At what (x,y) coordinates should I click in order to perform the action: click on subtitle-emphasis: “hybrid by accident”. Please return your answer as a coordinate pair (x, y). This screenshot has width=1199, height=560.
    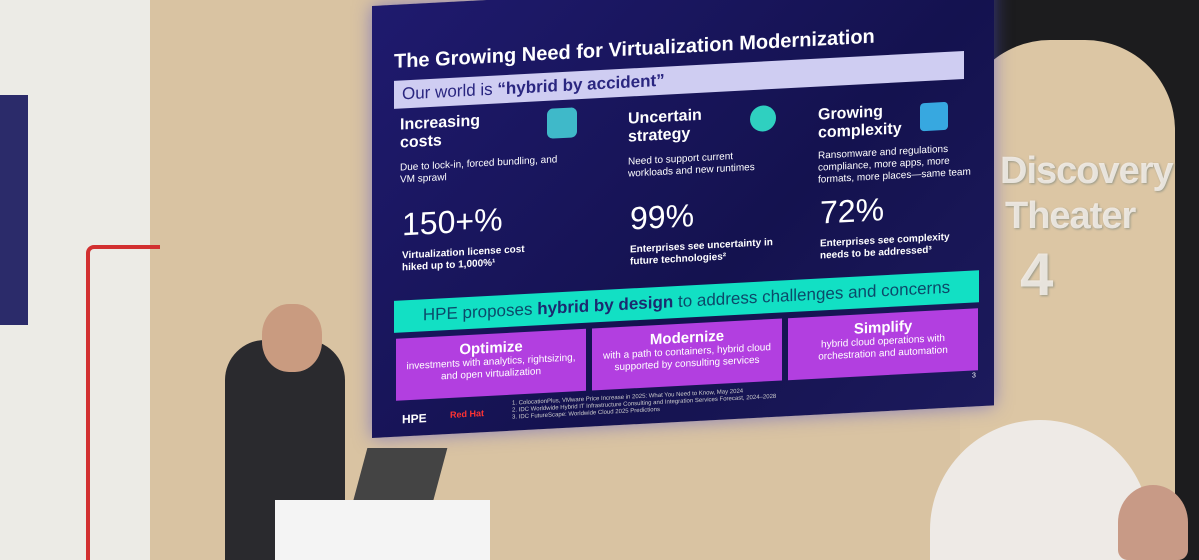
    Looking at the image, I should click on (581, 84).